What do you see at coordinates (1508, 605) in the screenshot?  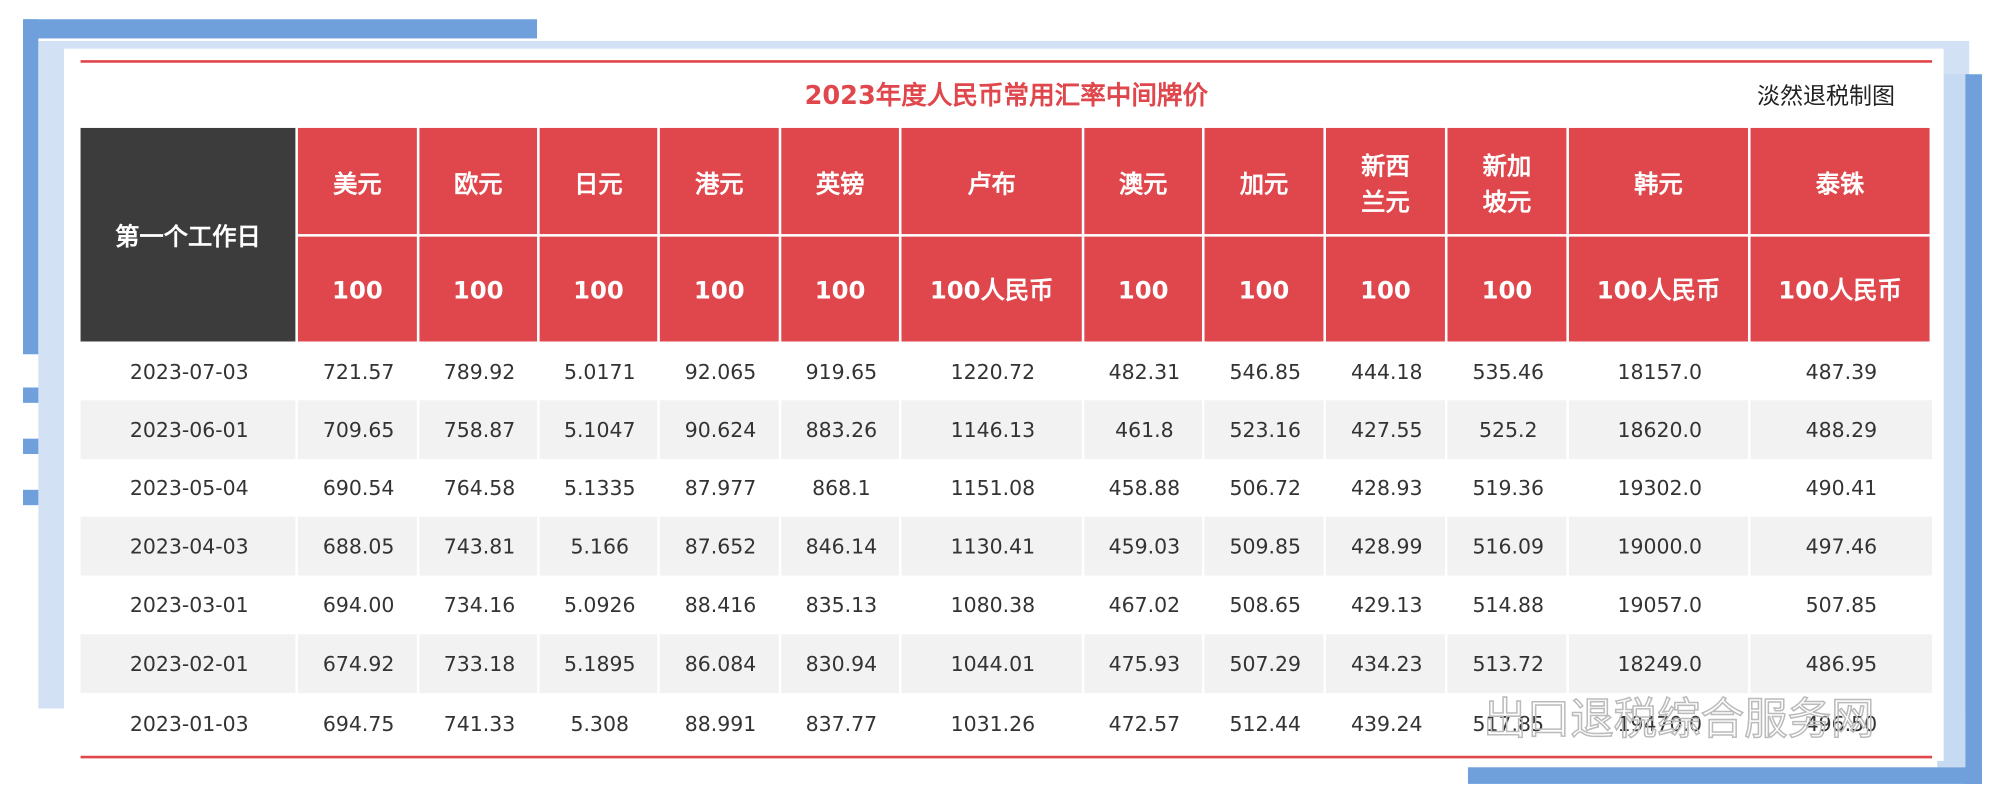 I see `cell: 514.88` at bounding box center [1508, 605].